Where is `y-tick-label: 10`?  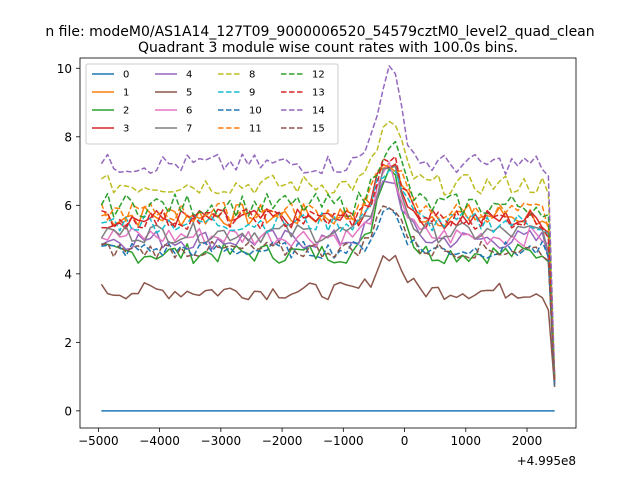 y-tick-label: 10 is located at coordinates (64, 69).